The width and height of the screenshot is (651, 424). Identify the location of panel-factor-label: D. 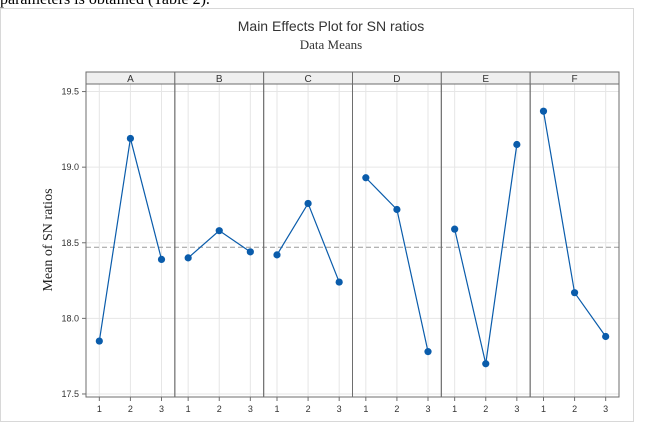
(396, 79).